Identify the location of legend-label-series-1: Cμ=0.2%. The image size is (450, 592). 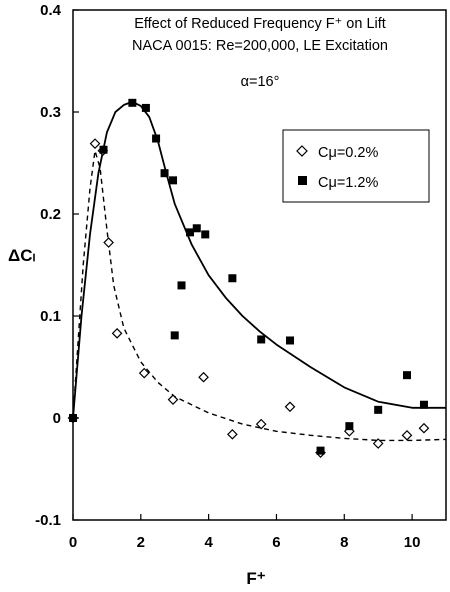
(348, 153).